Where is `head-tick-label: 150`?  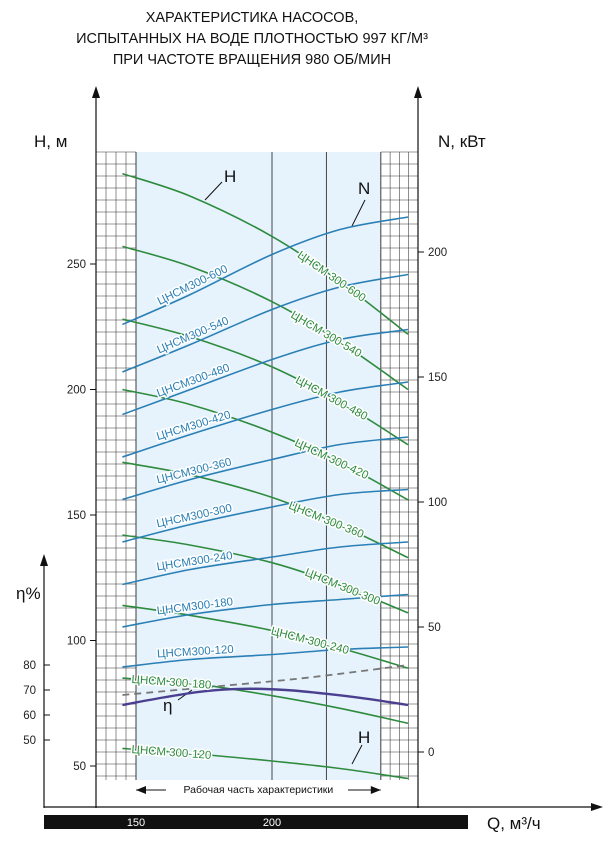
head-tick-label: 150 is located at coordinates (76, 516).